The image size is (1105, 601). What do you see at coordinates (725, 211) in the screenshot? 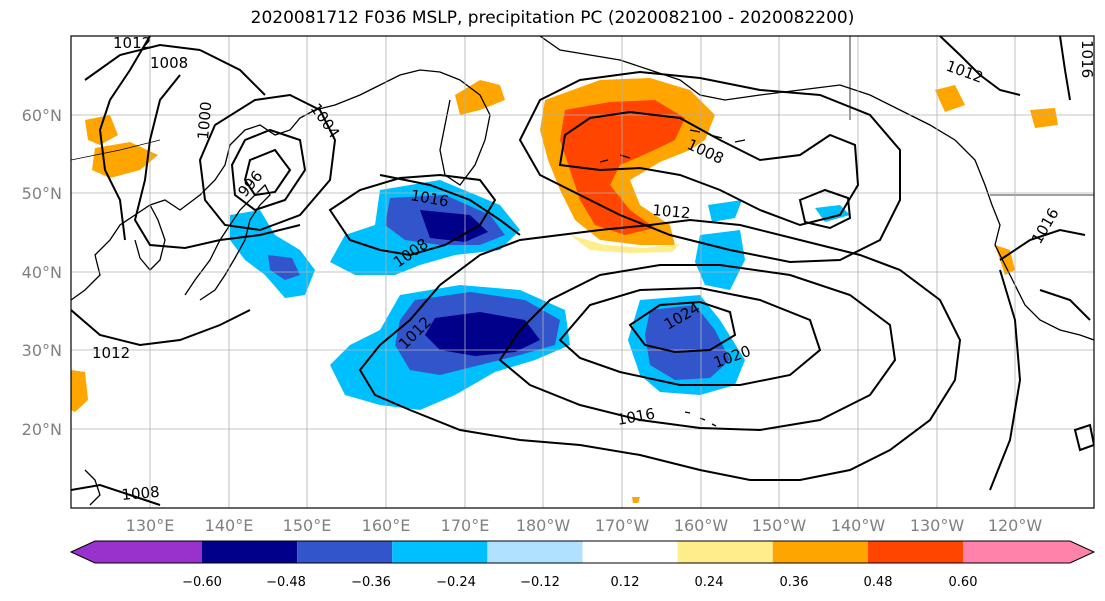
I see `neg-area-gulf-small` at bounding box center [725, 211].